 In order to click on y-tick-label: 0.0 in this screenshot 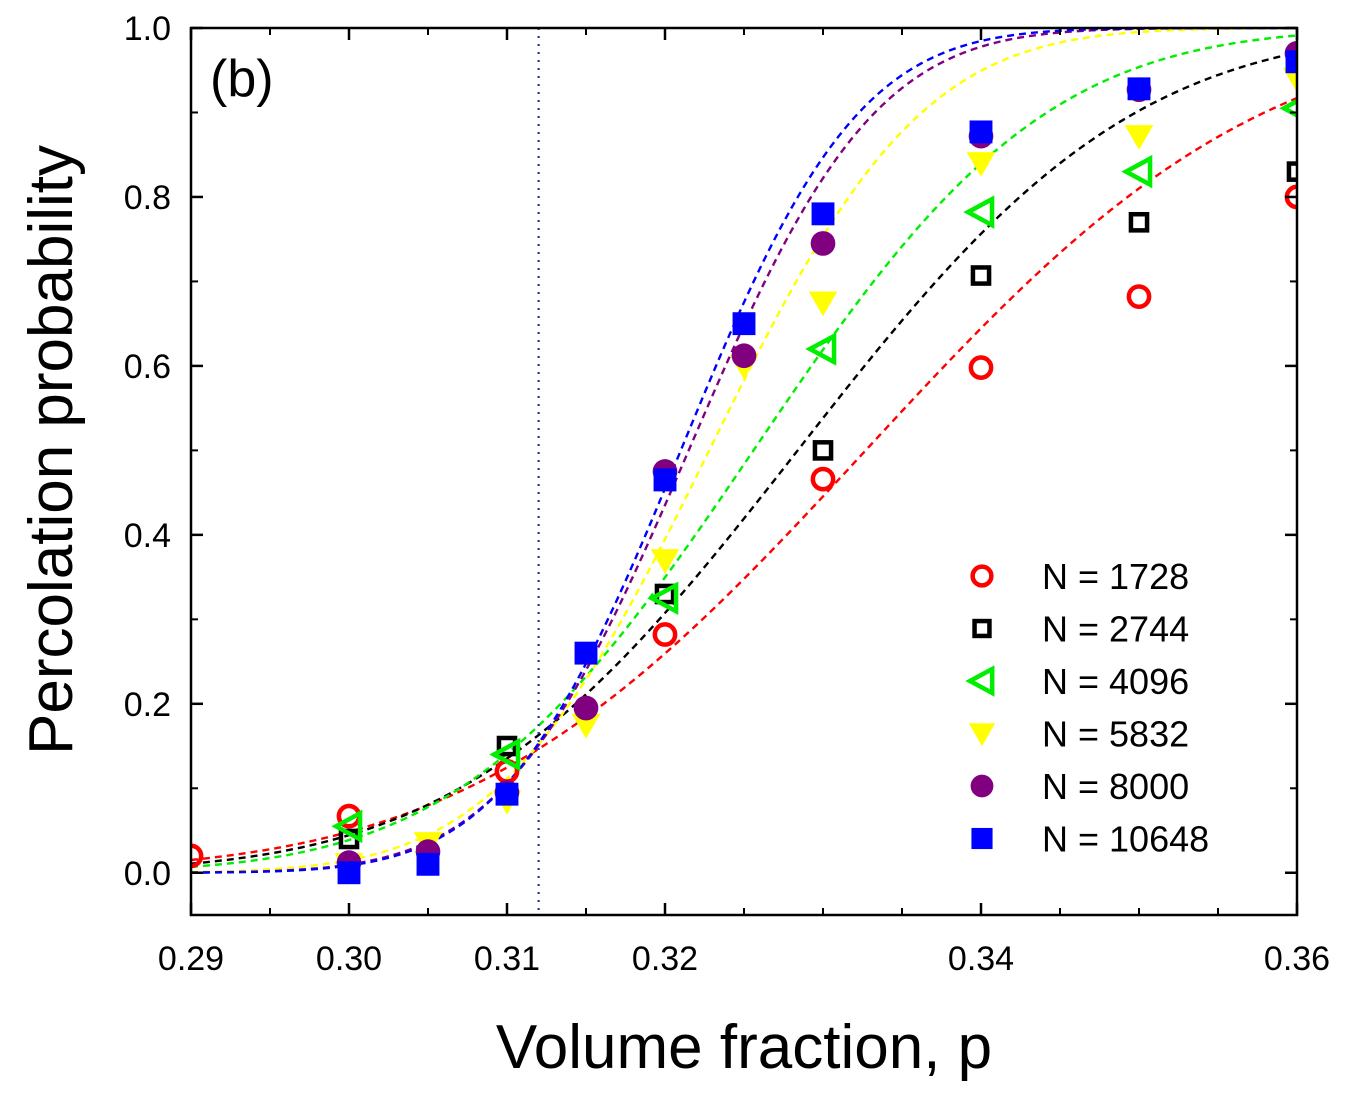, I will do `click(147, 874)`.